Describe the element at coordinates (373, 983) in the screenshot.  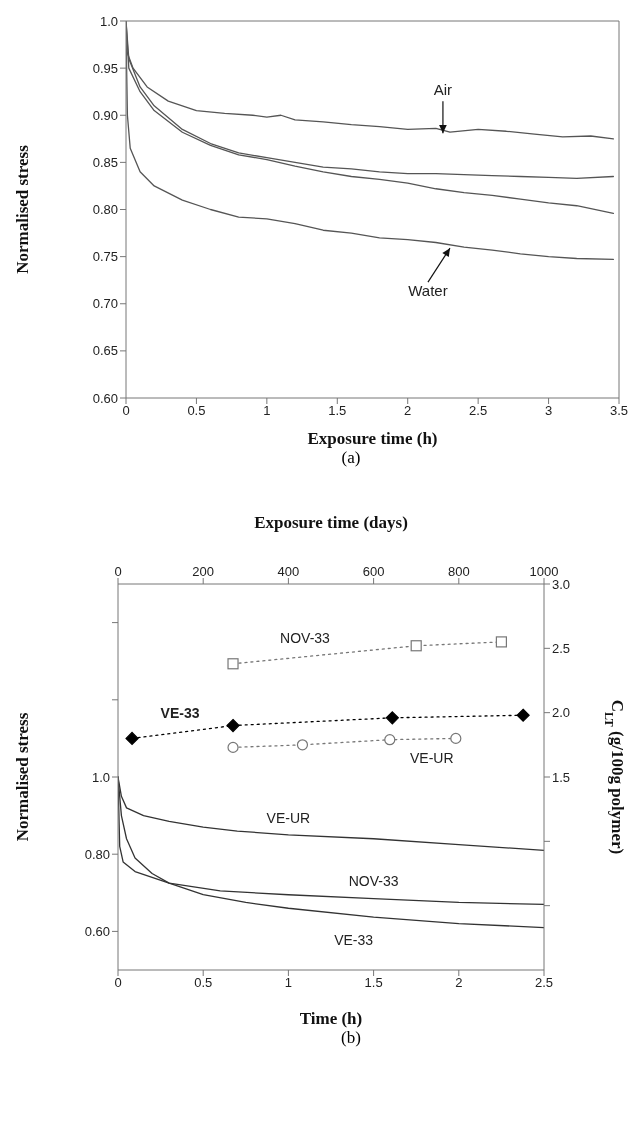
I see `x2-tick-label: 1.5` at that location.